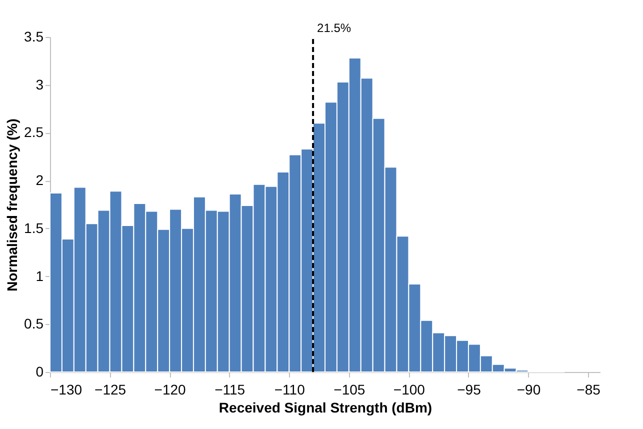 Image resolution: width=643 pixels, height=429 pixels. Describe the element at coordinates (588, 390) in the screenshot. I see `x-tick-label: −85` at that location.